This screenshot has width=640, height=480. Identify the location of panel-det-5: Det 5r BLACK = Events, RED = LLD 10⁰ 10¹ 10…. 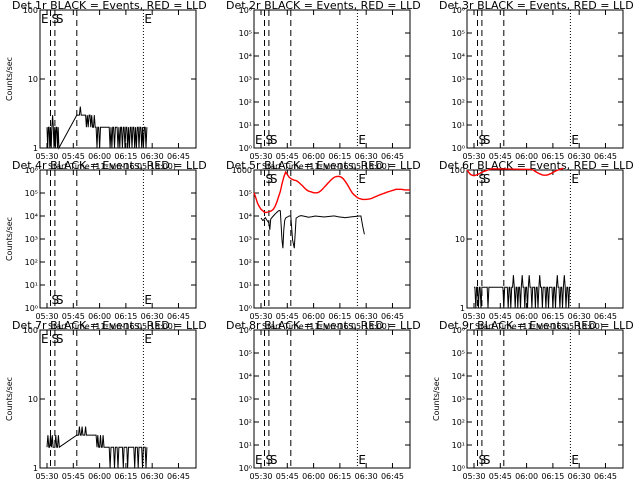
(323, 245).